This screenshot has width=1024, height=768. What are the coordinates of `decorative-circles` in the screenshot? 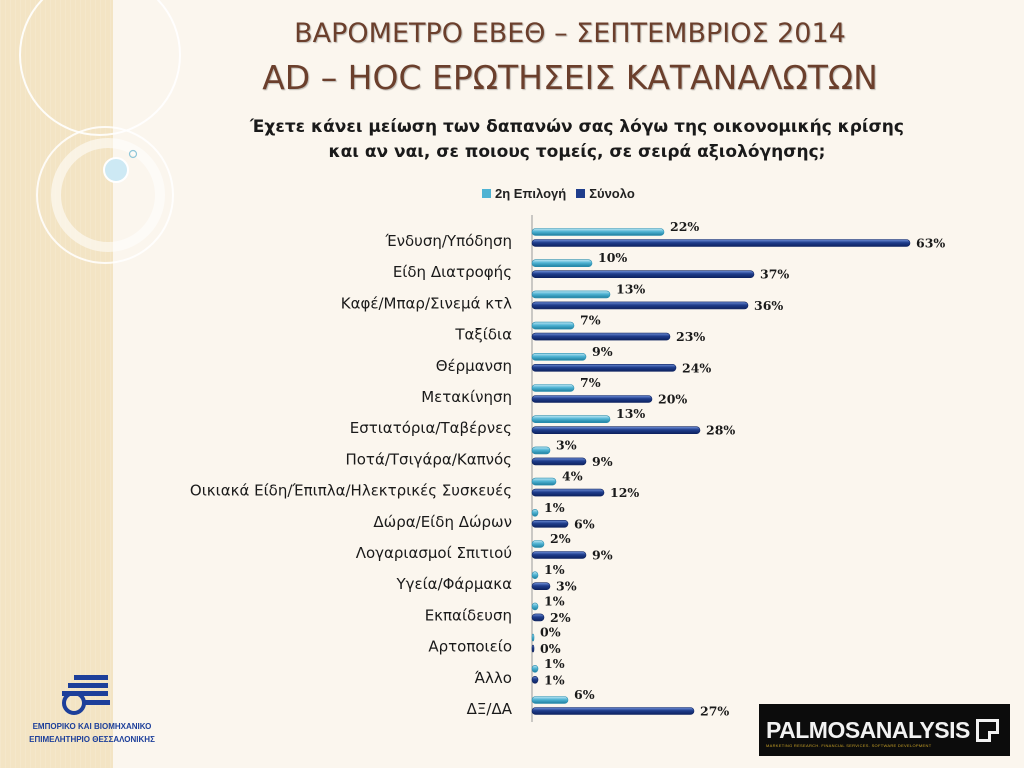 It's located at (100, 132).